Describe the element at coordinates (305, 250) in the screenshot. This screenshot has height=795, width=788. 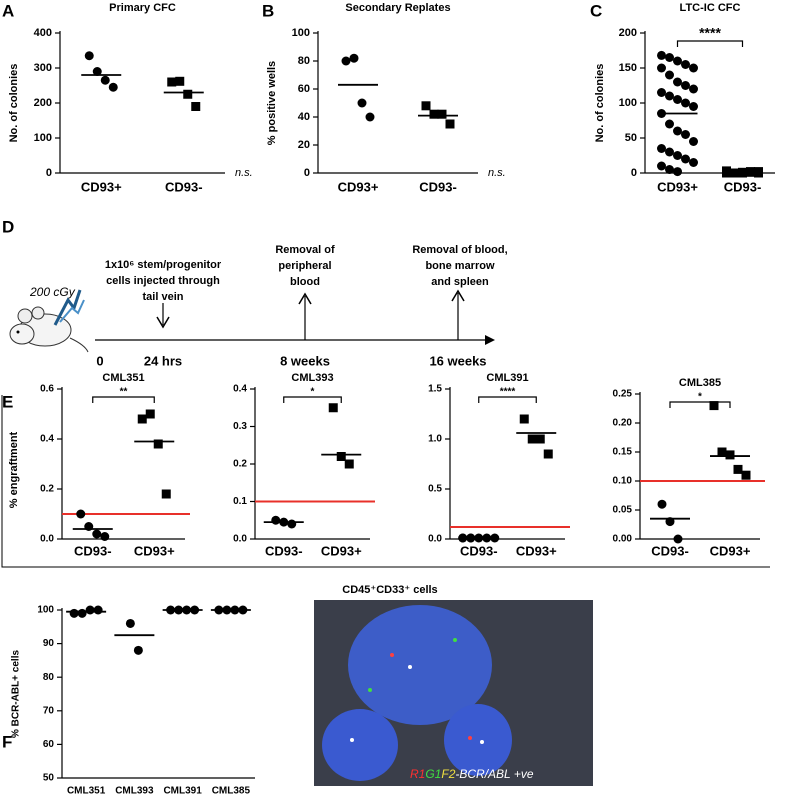
I see `event-text: Removal of` at that location.